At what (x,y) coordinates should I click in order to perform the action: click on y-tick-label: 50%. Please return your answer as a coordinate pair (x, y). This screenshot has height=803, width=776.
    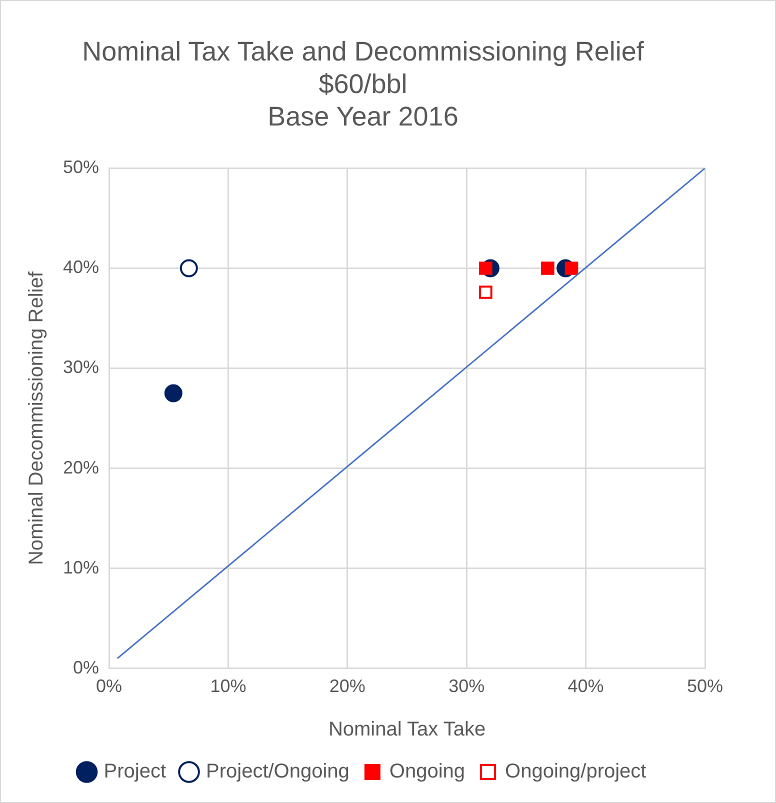
    Looking at the image, I should click on (81, 167).